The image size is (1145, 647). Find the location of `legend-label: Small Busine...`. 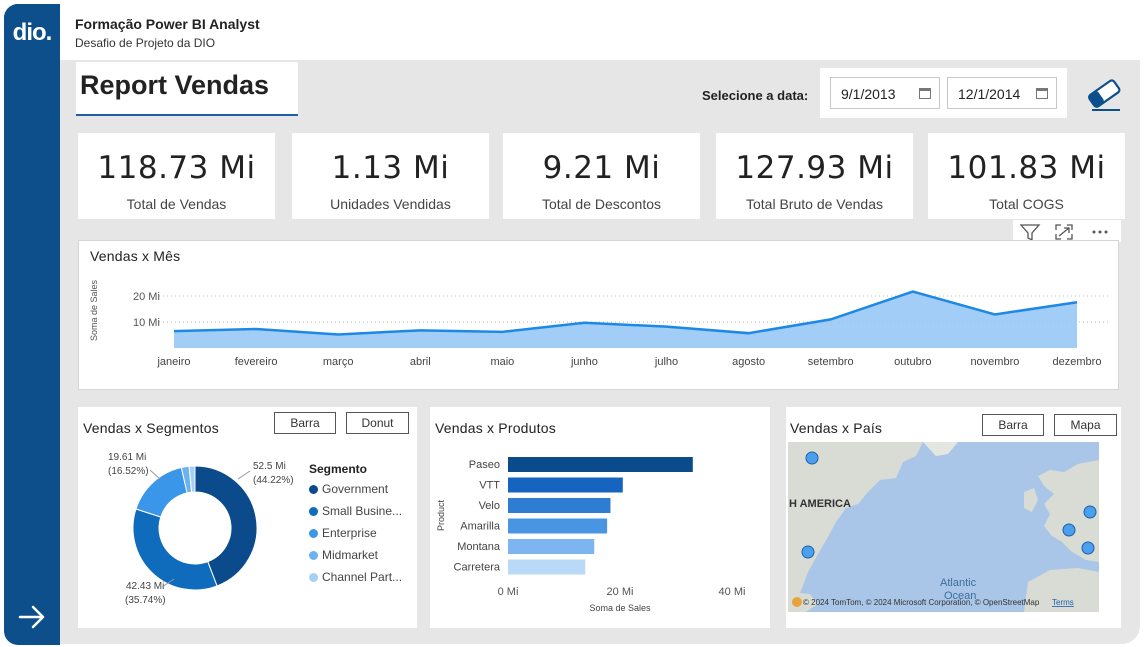

legend-label: Small Busine... is located at coordinates (362, 511).